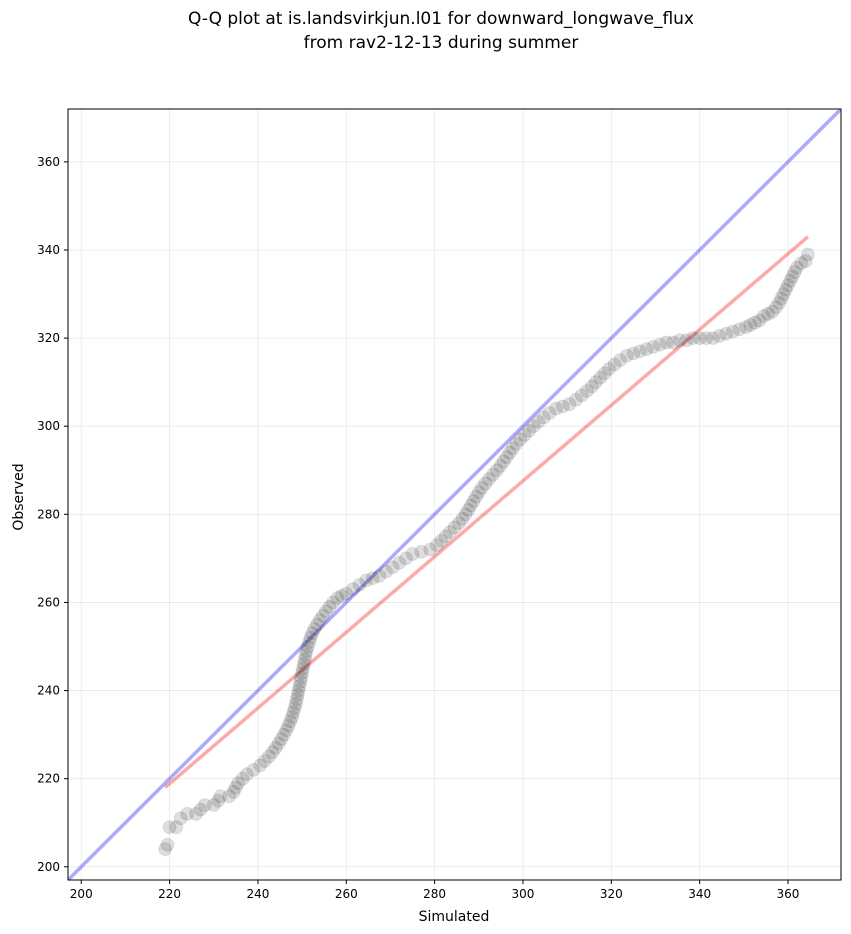 The width and height of the screenshot is (851, 934). I want to click on x-tick-label: 300, so click(523, 894).